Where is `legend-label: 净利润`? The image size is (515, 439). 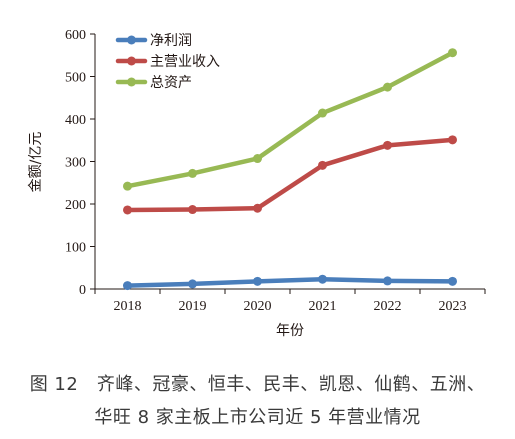 legend-label: 净利润 is located at coordinates (171, 41).